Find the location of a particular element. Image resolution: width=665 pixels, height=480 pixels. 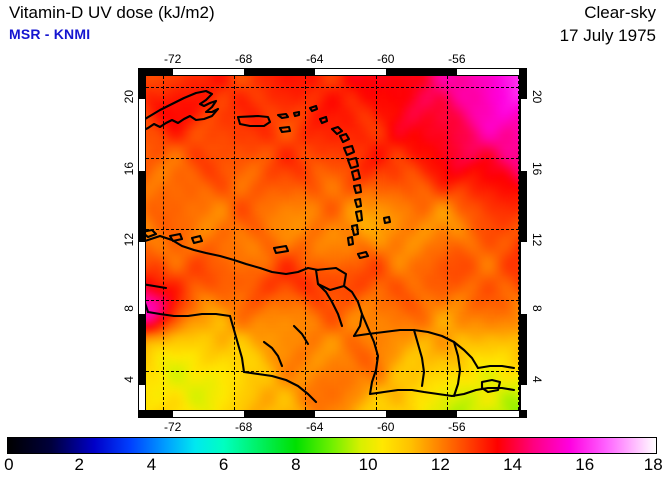

gridline-lon--72 is located at coordinates (163, 243).